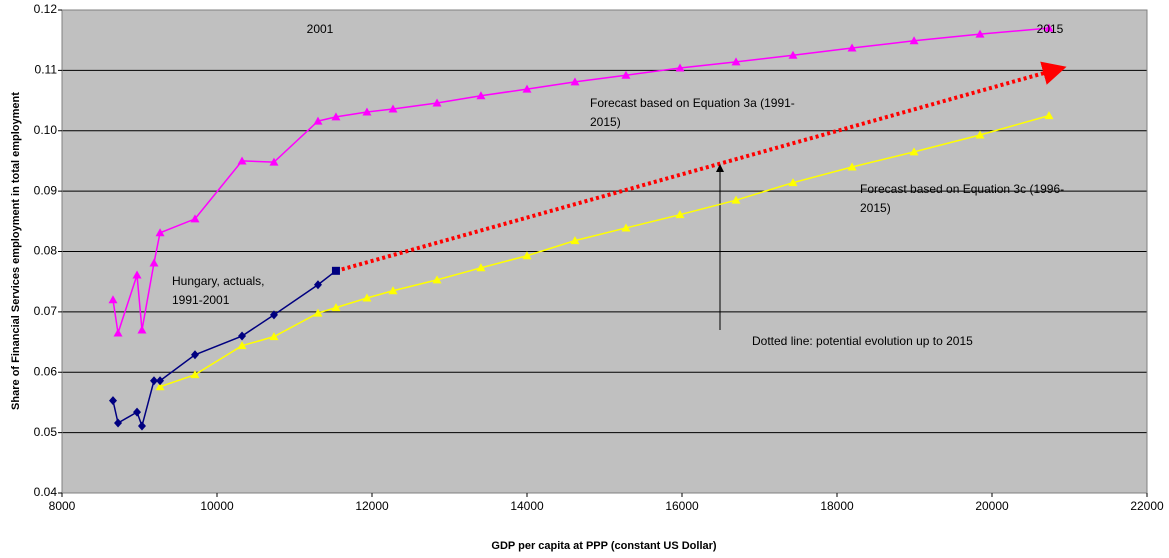  Describe the element at coordinates (46, 311) in the screenshot. I see `y-tick-label: 0.07` at that location.